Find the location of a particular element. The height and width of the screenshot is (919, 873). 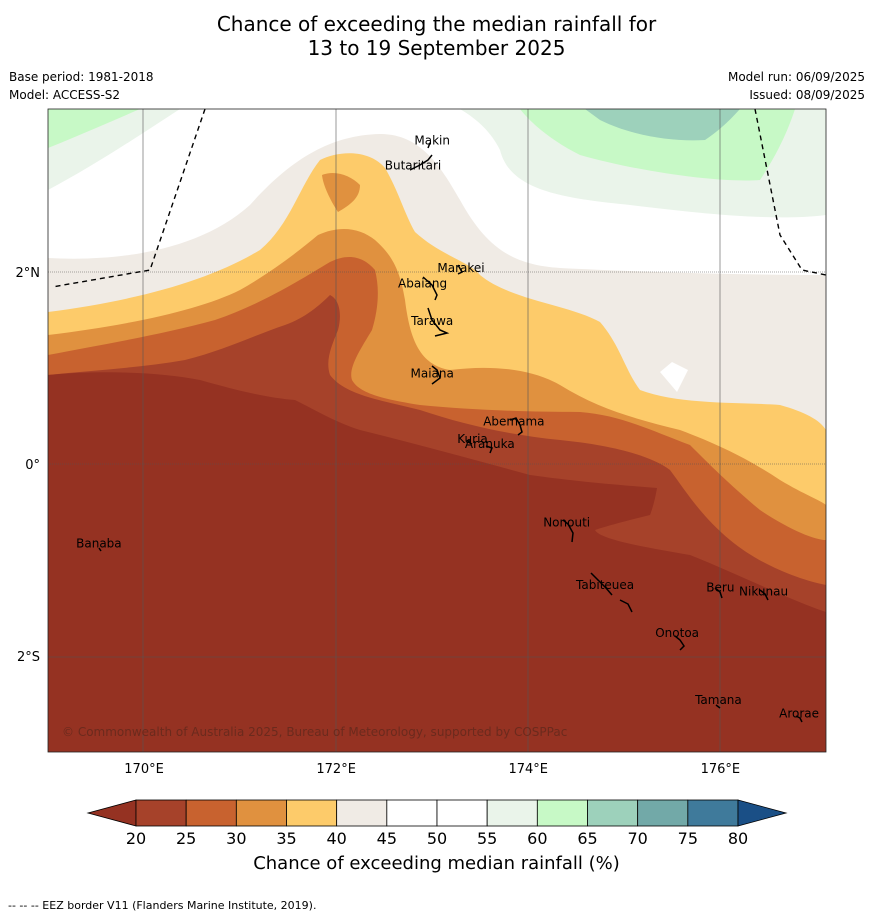

place-label-beru: Beru is located at coordinates (720, 588).